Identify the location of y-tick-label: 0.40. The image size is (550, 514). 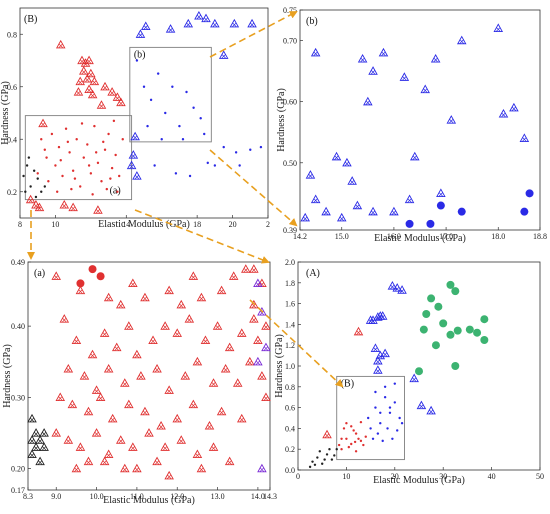
(18, 326).